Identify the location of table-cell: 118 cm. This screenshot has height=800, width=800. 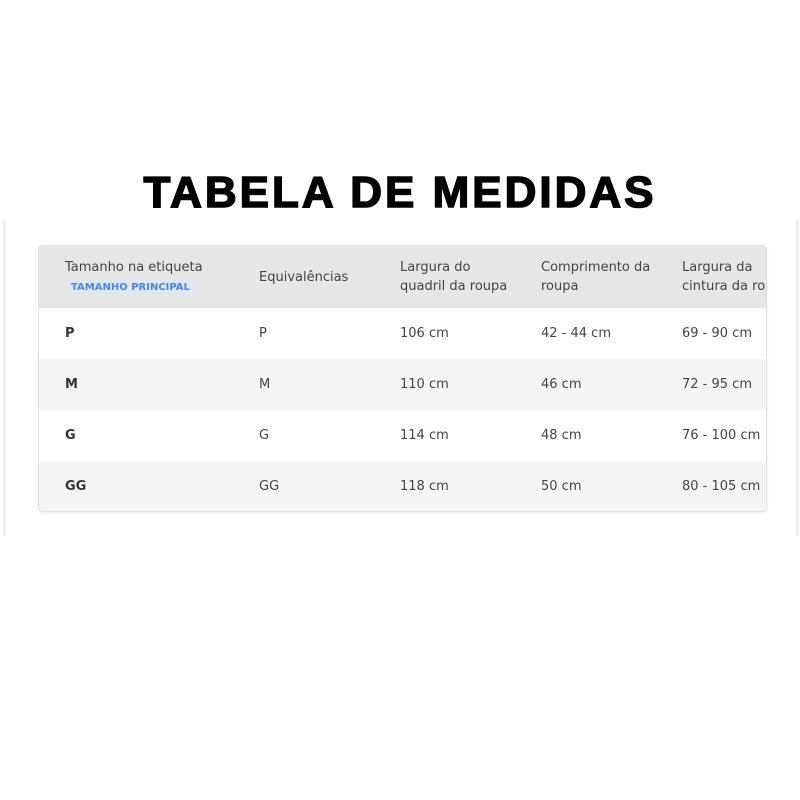
(424, 486).